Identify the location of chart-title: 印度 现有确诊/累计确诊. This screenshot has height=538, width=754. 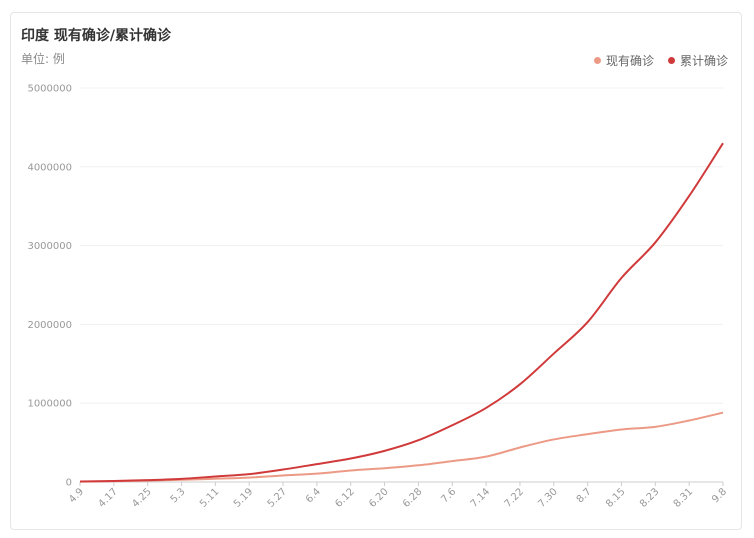
(96, 36).